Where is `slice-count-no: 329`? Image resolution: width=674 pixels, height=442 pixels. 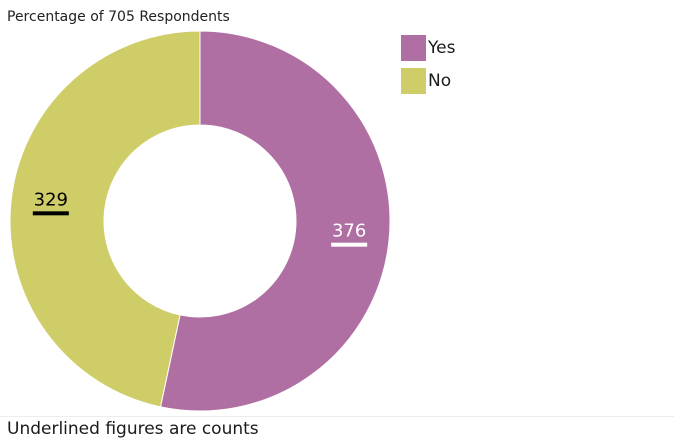
slice-count-no: 329 is located at coordinates (51, 199).